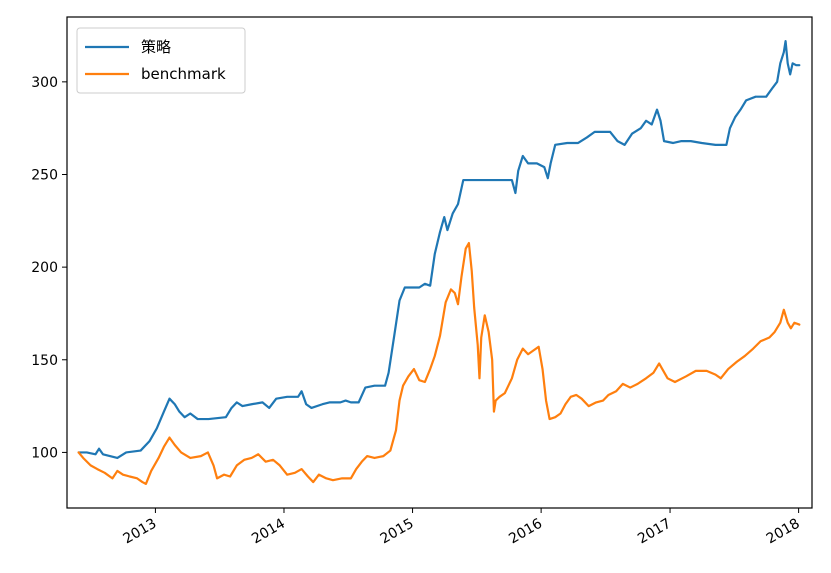 This screenshot has height=573, width=831. I want to click on legend-box, so click(161, 60).